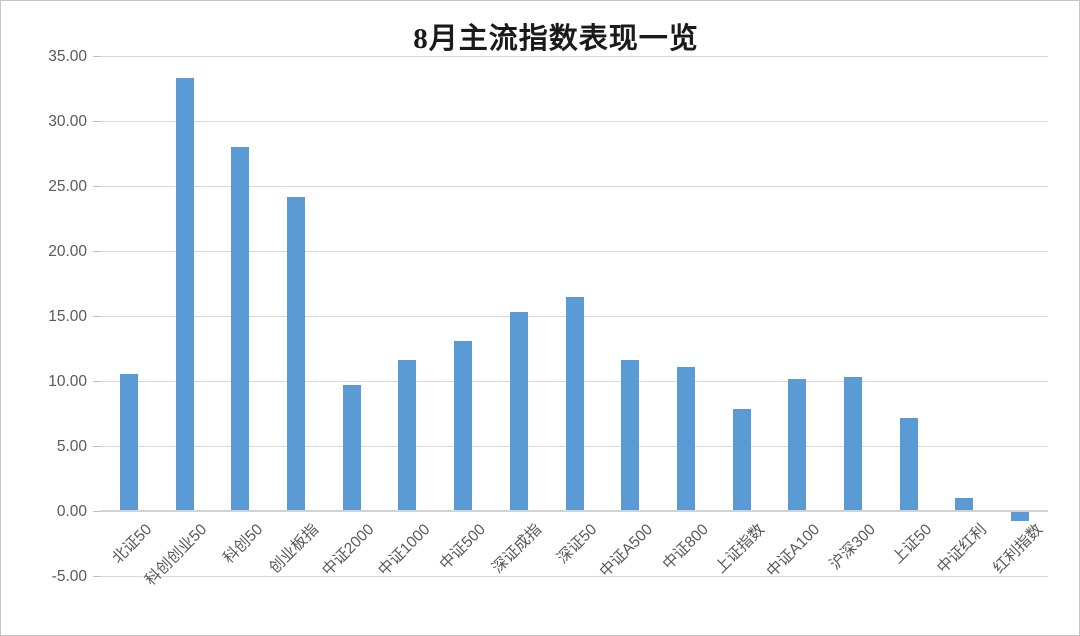 Image resolution: width=1080 pixels, height=636 pixels. What do you see at coordinates (911, 544) in the screenshot?
I see `x-axis-label: 上证50` at bounding box center [911, 544].